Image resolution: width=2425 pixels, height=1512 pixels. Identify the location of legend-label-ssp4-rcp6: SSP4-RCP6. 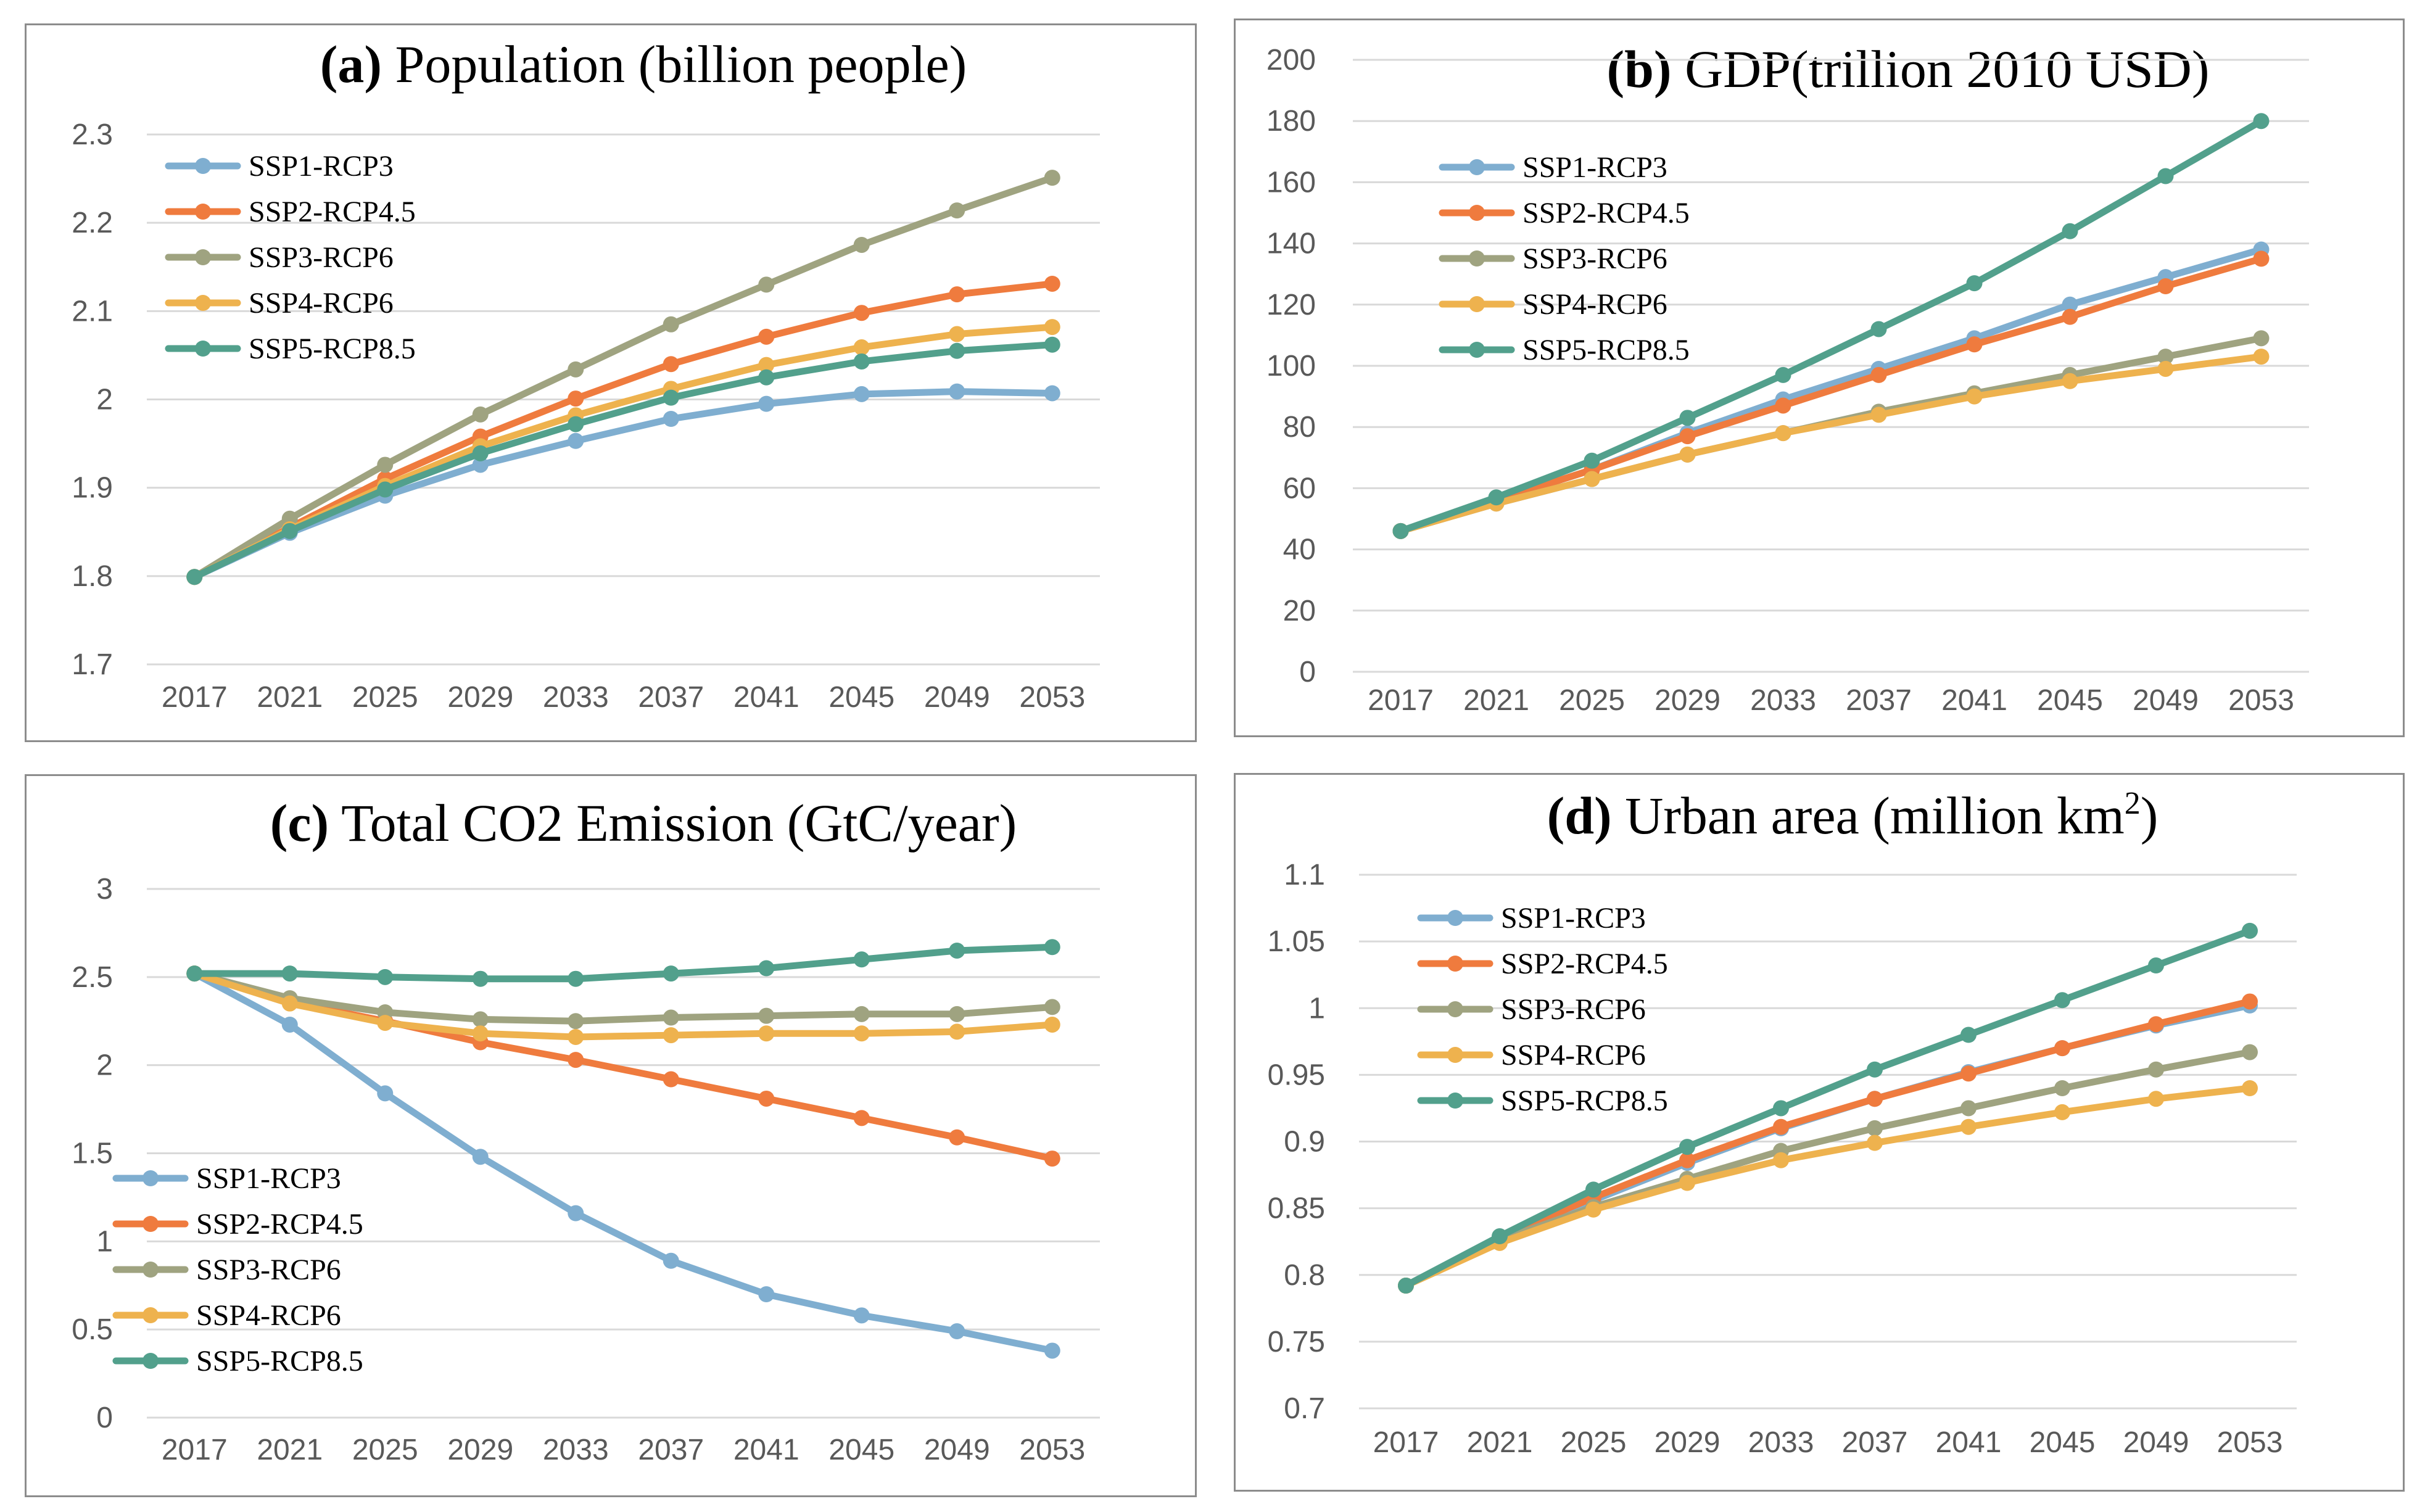
(1594, 304).